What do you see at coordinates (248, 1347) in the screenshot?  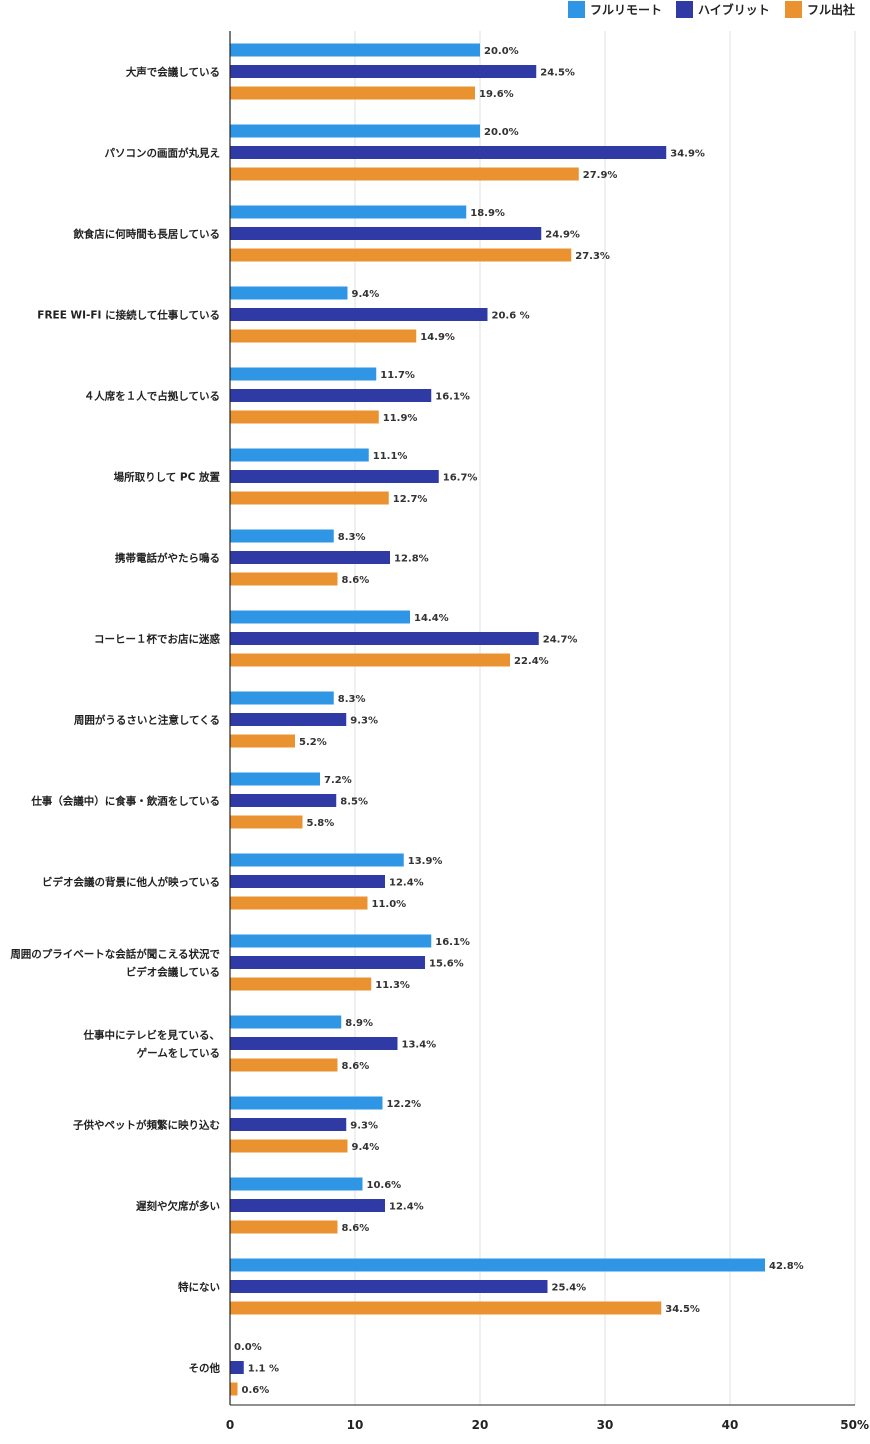 I see `data-label: 0.0%` at bounding box center [248, 1347].